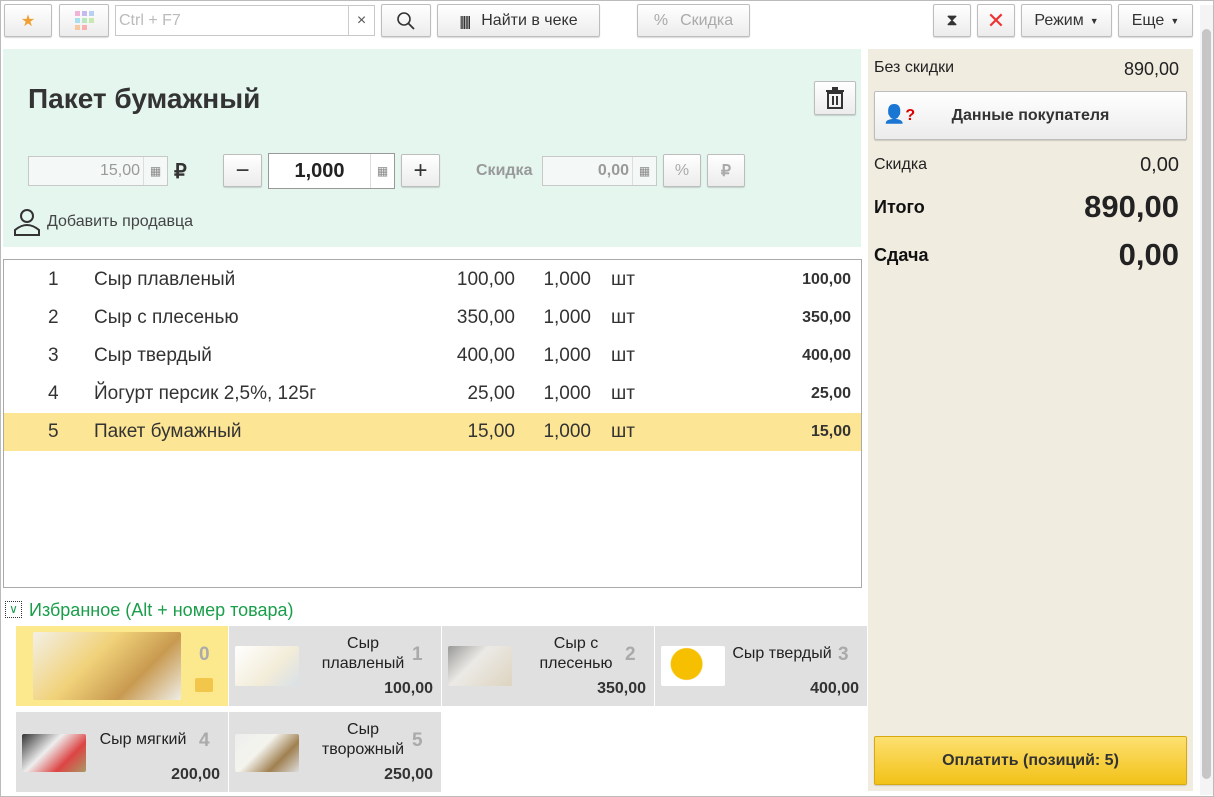 The height and width of the screenshot is (797, 1214). What do you see at coordinates (491, 431) in the screenshot?
I see `row-price: 15,00` at bounding box center [491, 431].